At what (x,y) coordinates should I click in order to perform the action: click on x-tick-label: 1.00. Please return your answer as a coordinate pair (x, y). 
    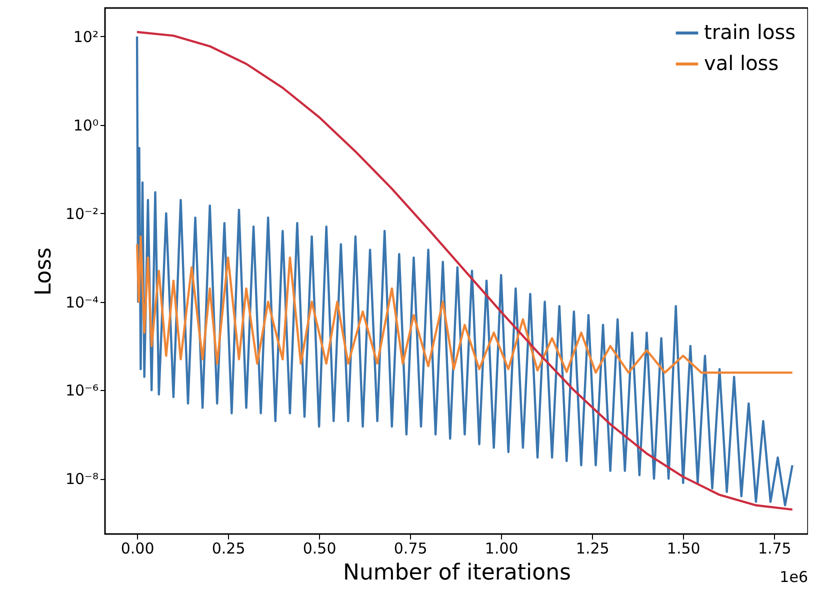
    Looking at the image, I should click on (501, 549).